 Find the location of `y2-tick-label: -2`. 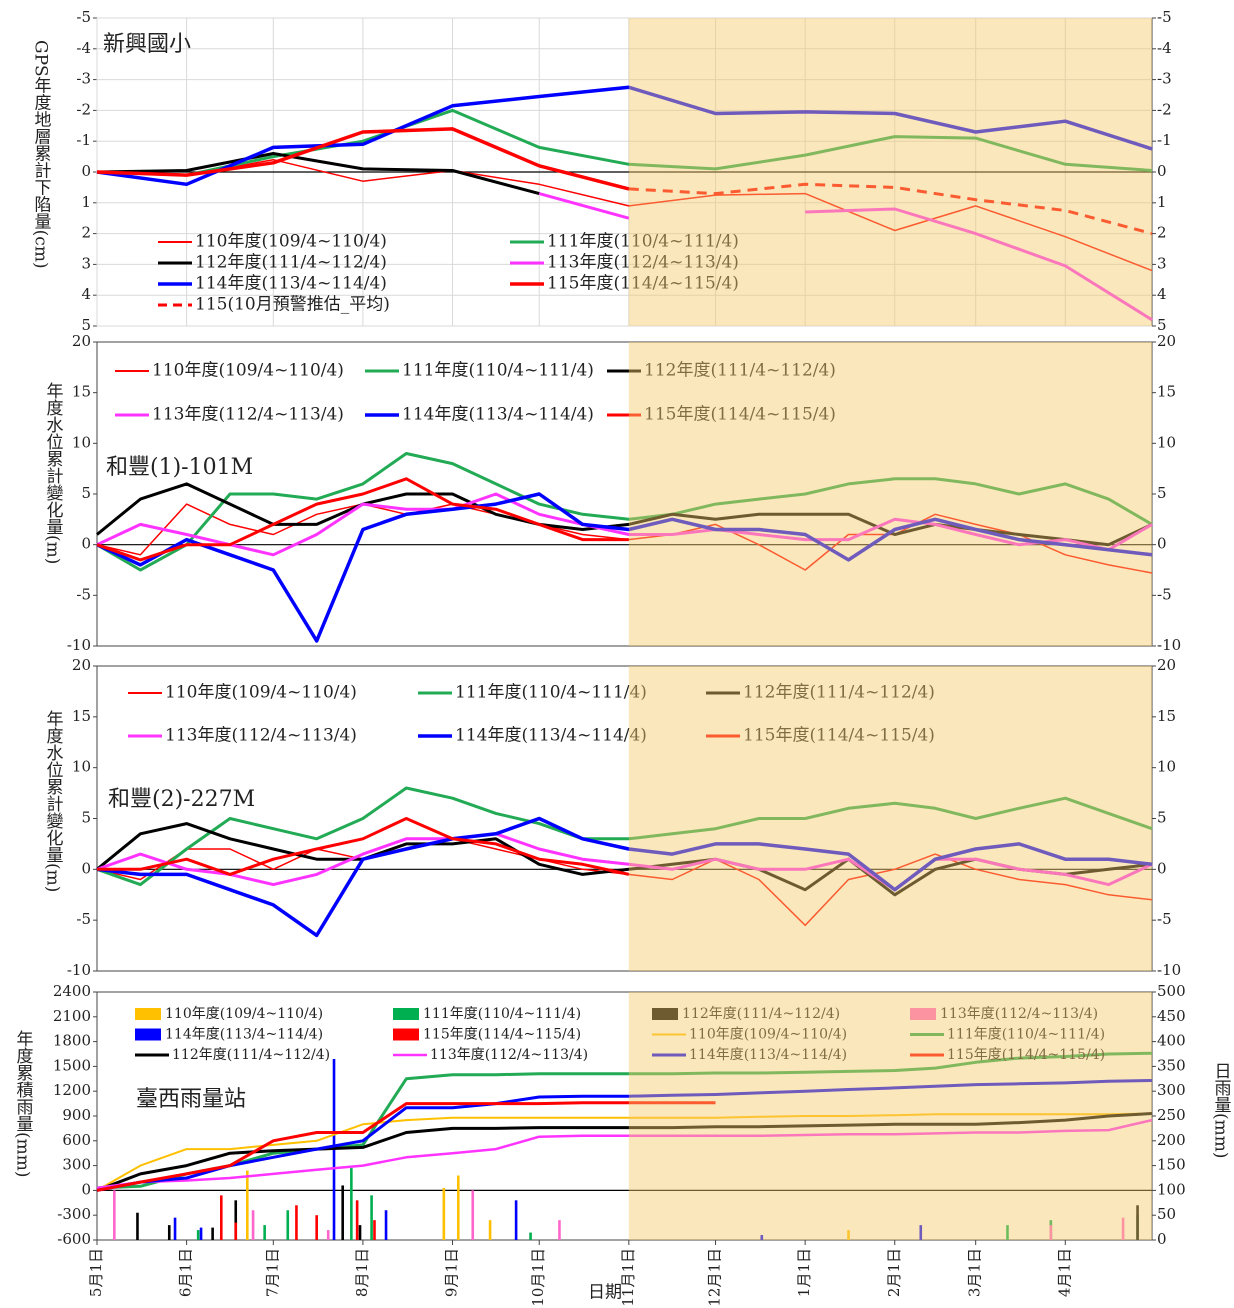

y2-tick-label: -2 is located at coordinates (1164, 109).